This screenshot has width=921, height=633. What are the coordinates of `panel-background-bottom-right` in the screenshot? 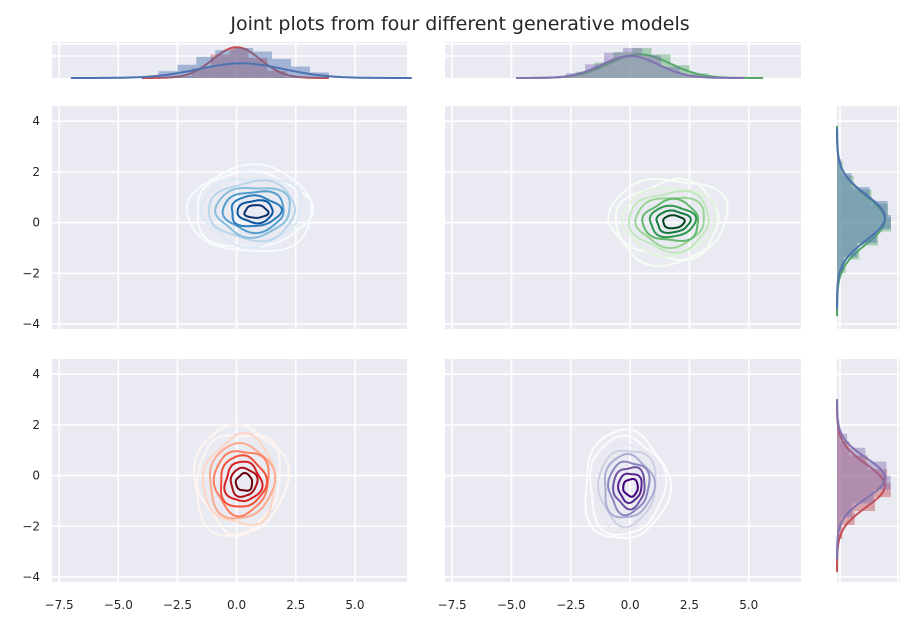 It's located at (623, 470).